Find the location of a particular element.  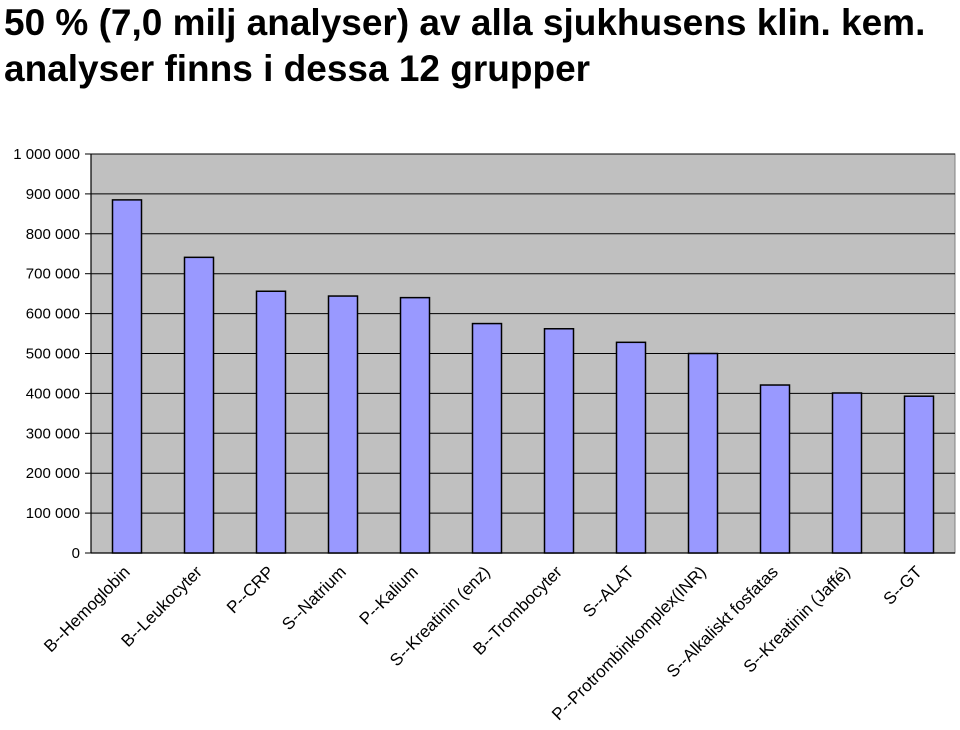

y-tick-label: 700 000 is located at coordinates (53, 274).